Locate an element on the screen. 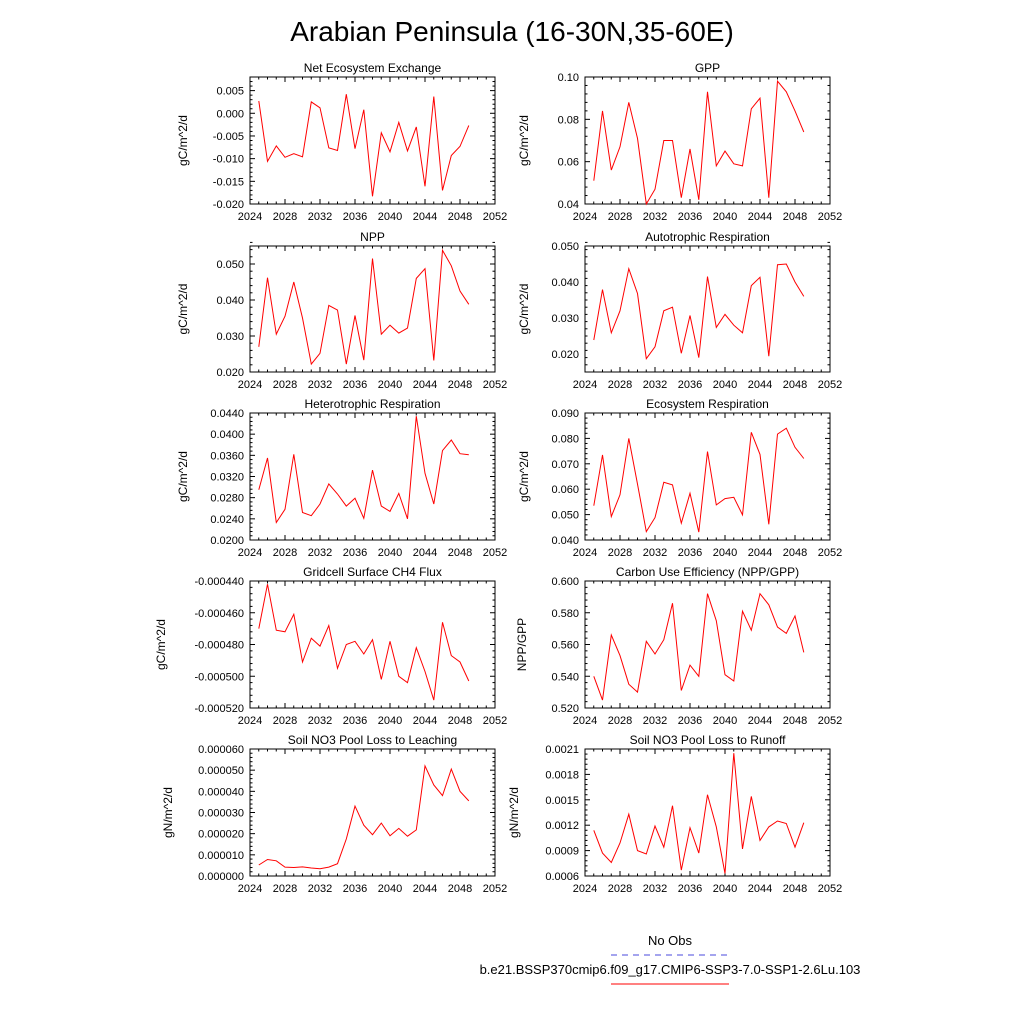 The width and height of the screenshot is (1024, 1024). y-tick-label: 0.08 is located at coordinates (568, 120).